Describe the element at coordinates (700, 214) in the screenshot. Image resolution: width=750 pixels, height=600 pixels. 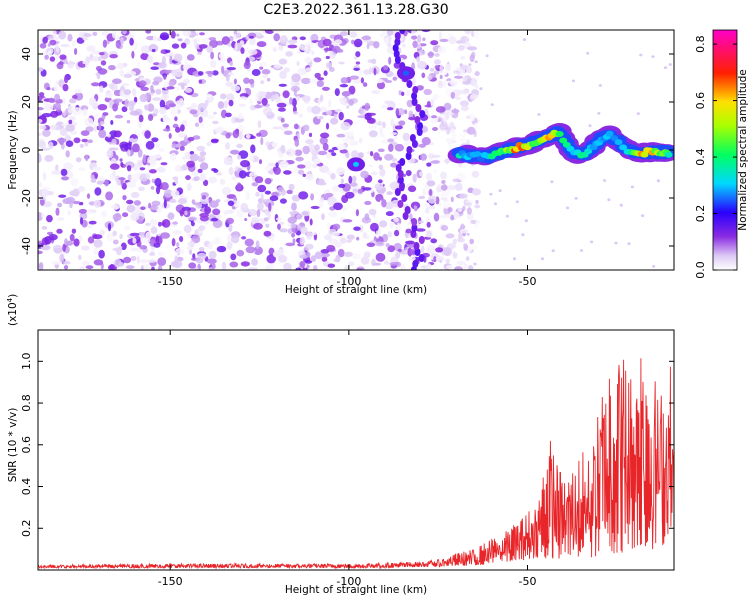
I see `colorbar-tick-label: 0.2` at that location.